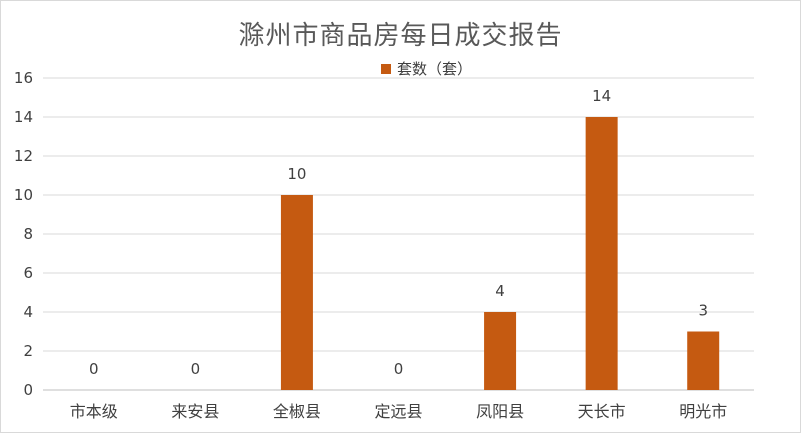 This screenshot has height=435, width=803. Describe the element at coordinates (398, 411) in the screenshot. I see `x-tick-label: 定远县` at that location.